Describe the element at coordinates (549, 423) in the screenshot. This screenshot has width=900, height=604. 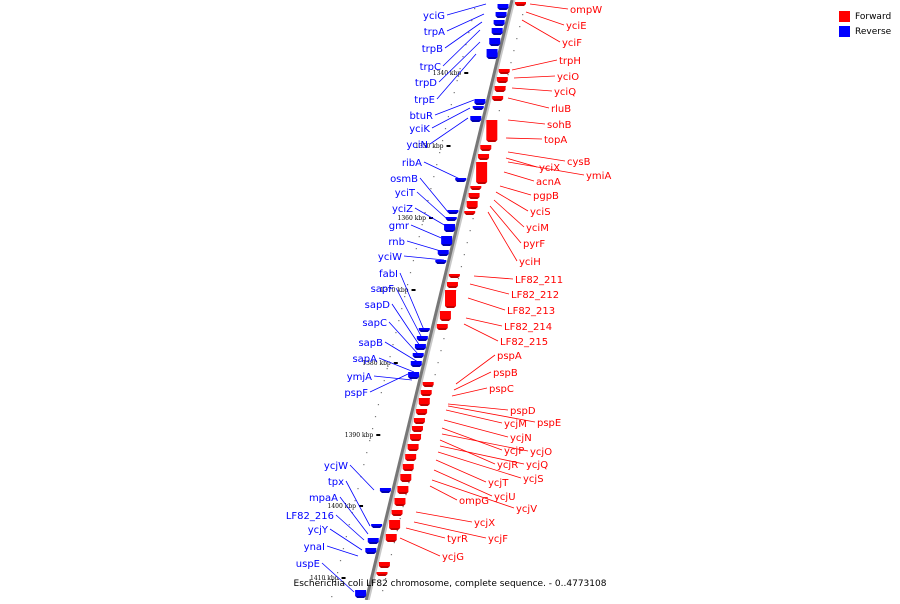
I see `forward-gene-label: pspE` at that location.